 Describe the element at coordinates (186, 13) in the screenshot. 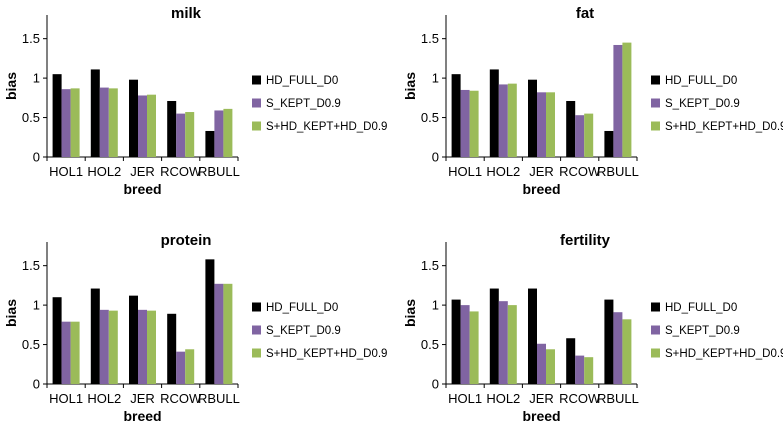

I see `chart-title: milk` at that location.